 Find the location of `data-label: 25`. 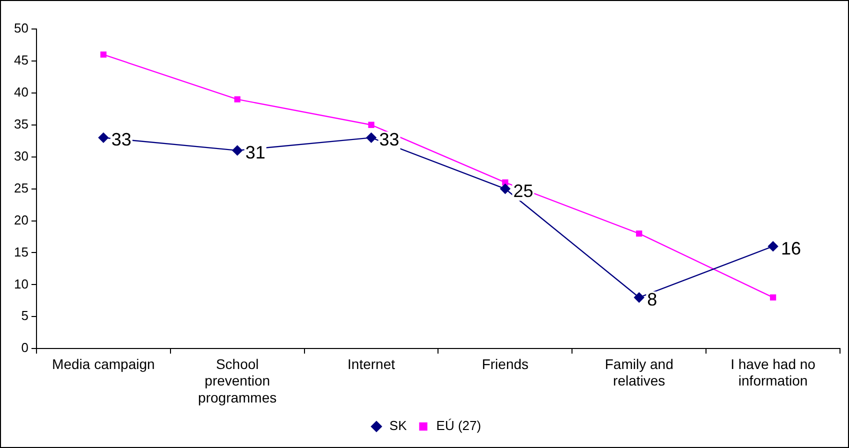

data-label: 25 is located at coordinates (523, 190).